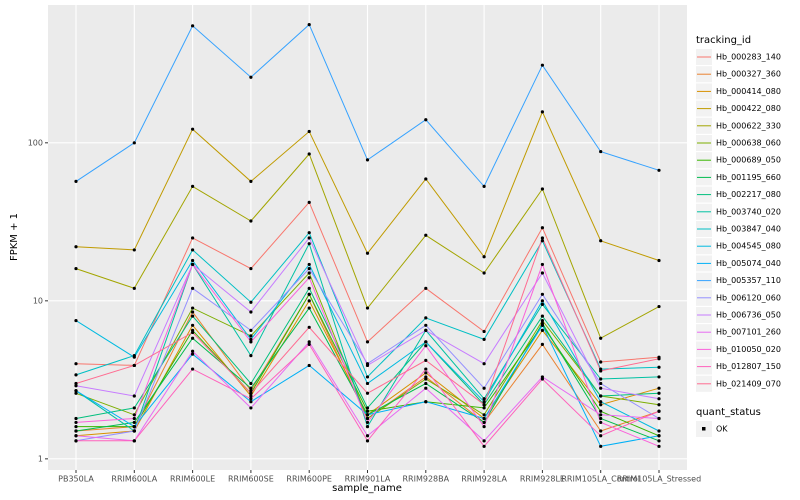 This screenshot has height=500, width=800. Describe the element at coordinates (748, 315) in the screenshot. I see `legend-label: Hb_006736_050` at that location.